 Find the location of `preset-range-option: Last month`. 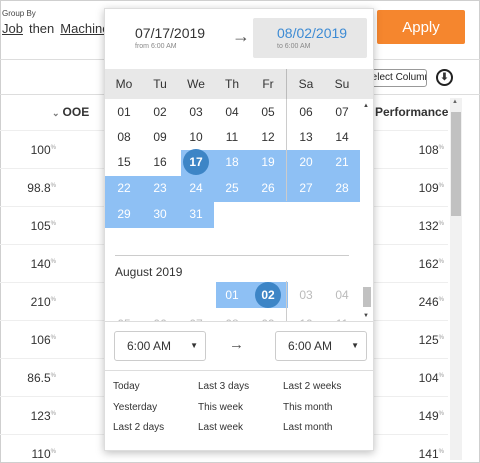

preset-range-option: Last month is located at coordinates (308, 427).